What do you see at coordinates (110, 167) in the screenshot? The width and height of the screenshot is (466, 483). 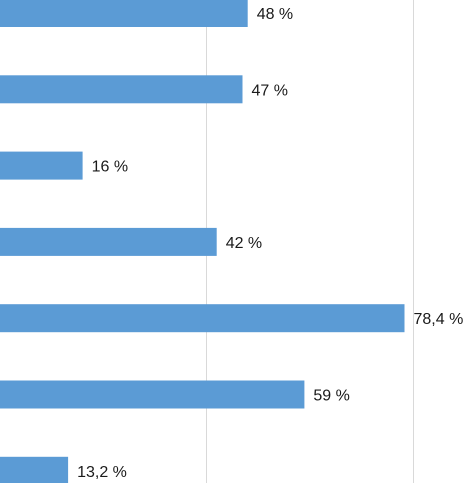 I see `data-label-3: 16 %` at bounding box center [110, 167].